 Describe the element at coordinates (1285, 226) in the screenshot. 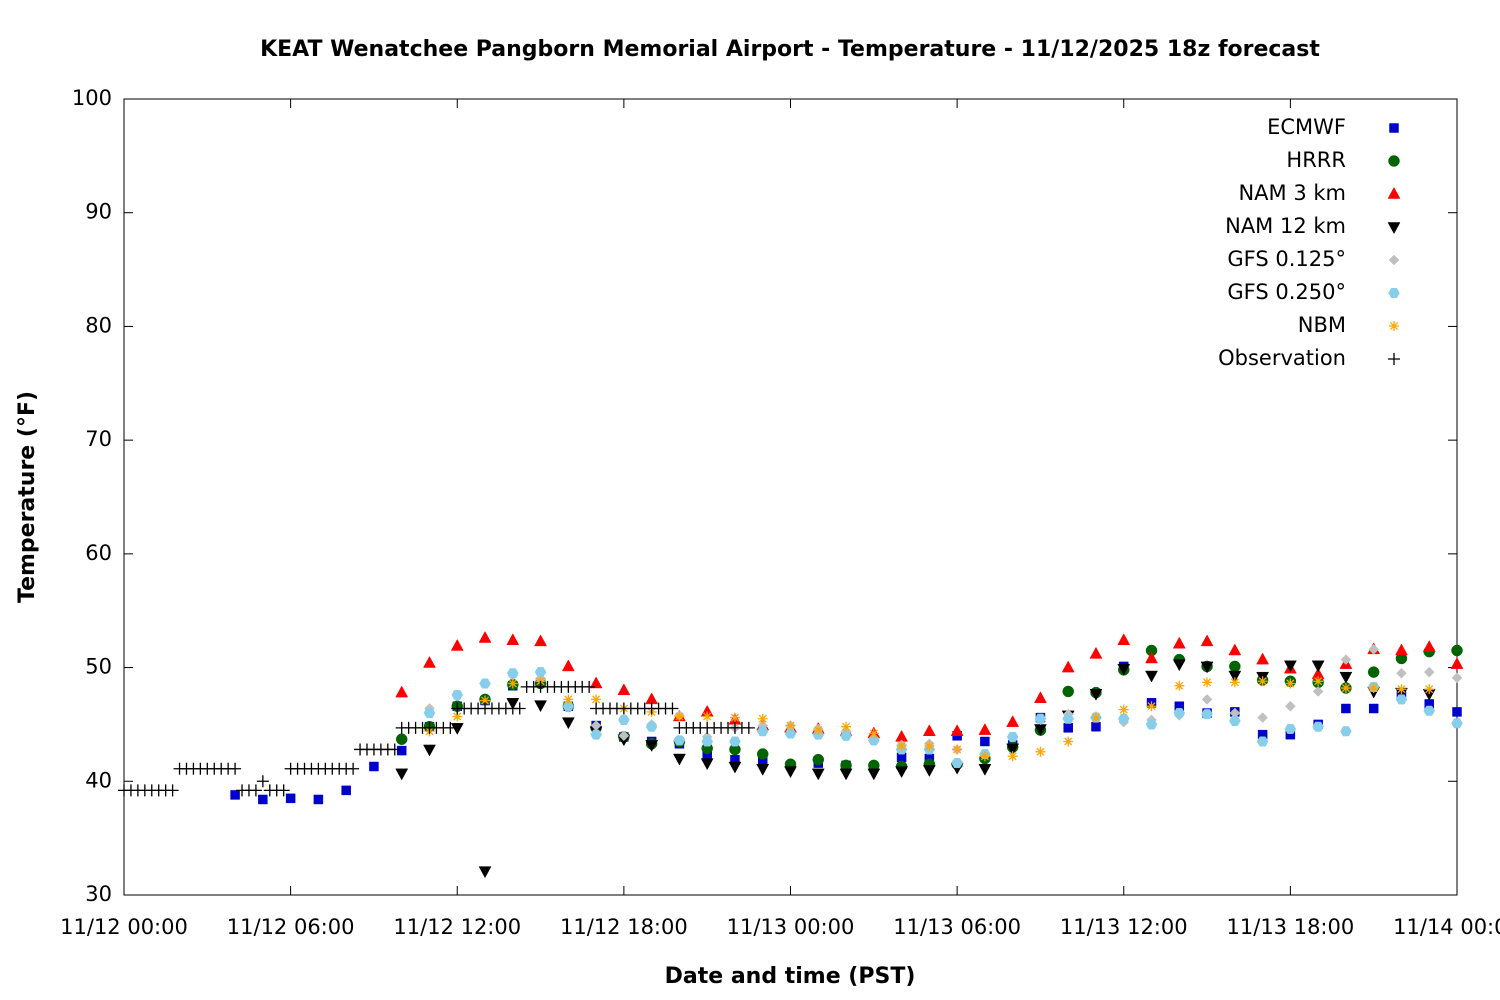

I see `legend-label: NAM 12 km` at that location.